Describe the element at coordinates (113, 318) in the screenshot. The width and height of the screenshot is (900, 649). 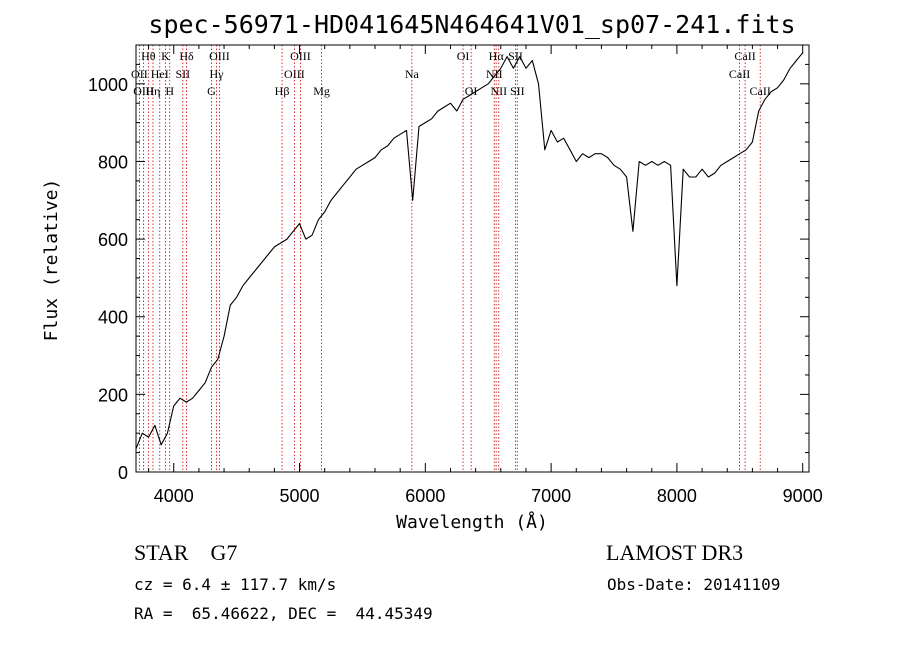
I see `y-tick-label: 400` at that location.